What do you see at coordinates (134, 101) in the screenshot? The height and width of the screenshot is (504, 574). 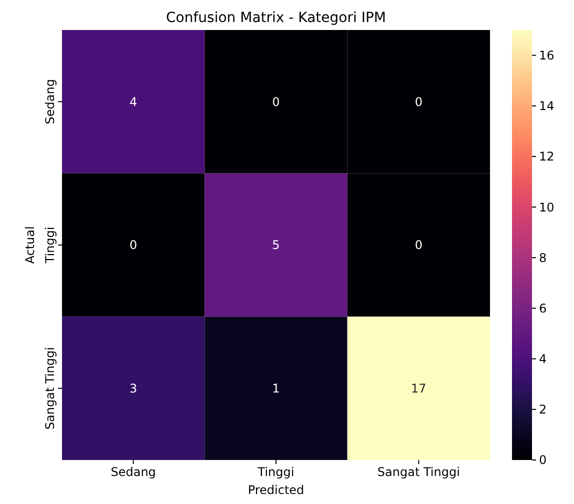 I see `data-label: 4` at bounding box center [134, 101].